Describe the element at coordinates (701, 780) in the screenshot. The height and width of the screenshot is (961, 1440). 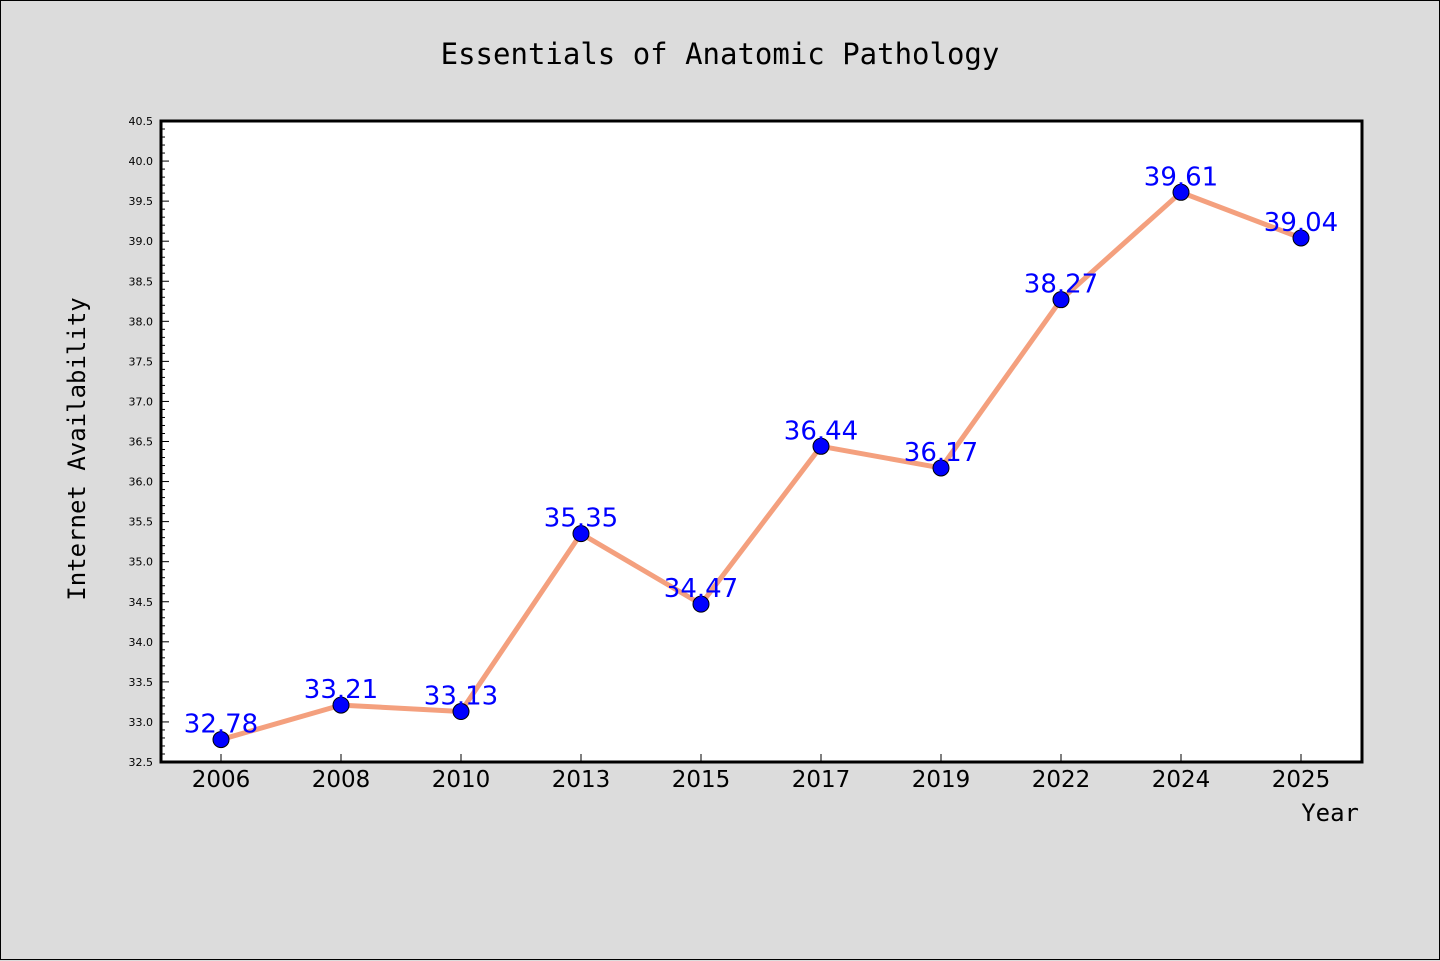
I see `x-tick-label: 2015` at that location.